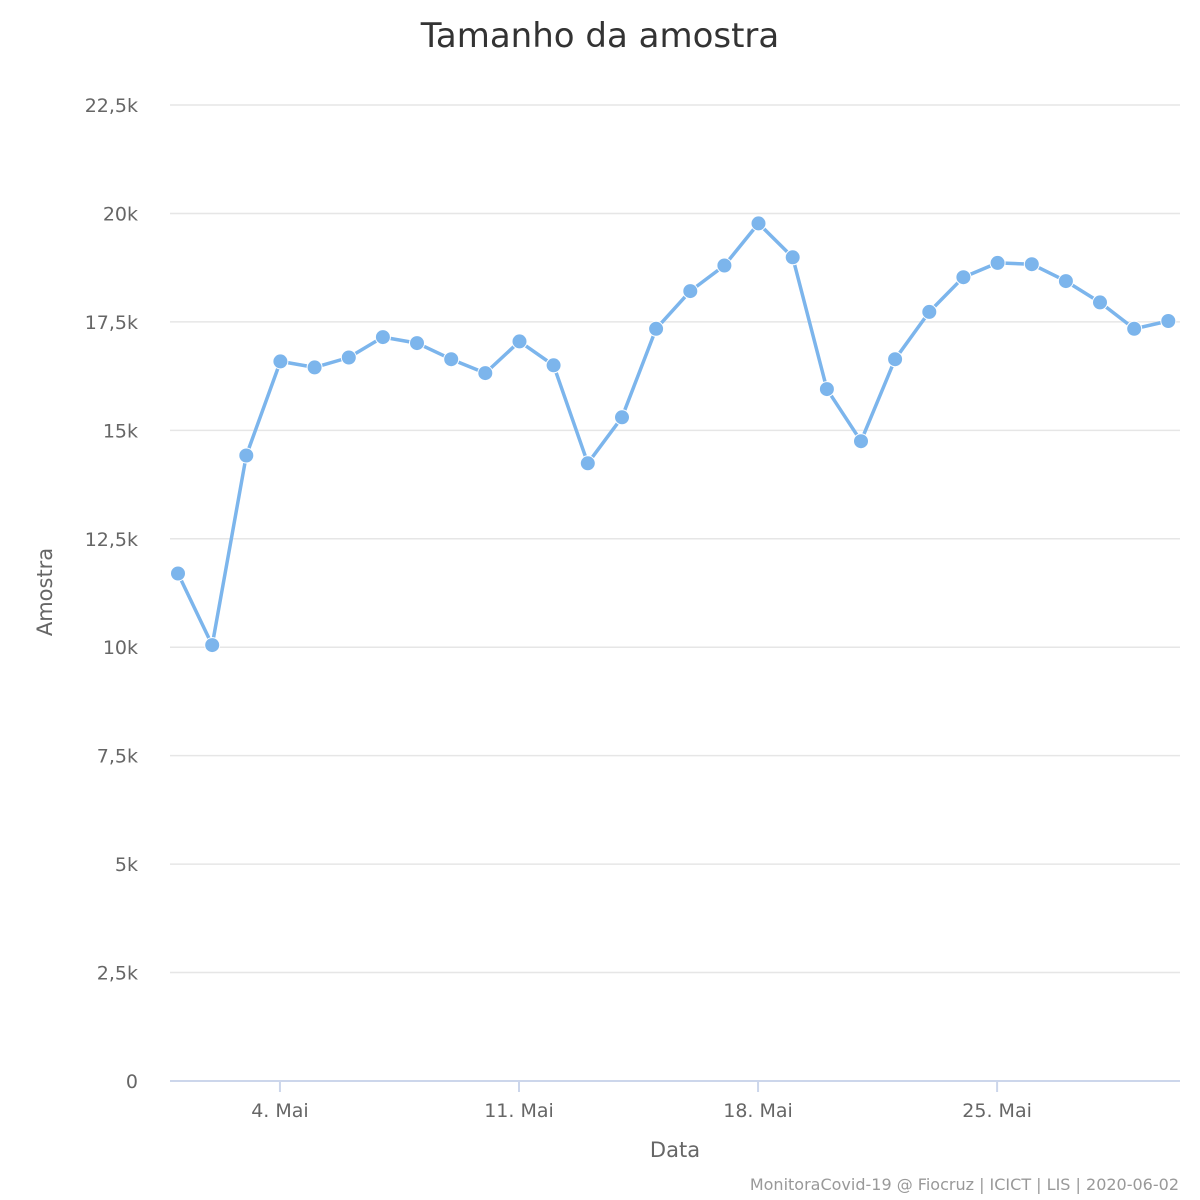  I want to click on x-tick-label: 25. Mai, so click(997, 1111).